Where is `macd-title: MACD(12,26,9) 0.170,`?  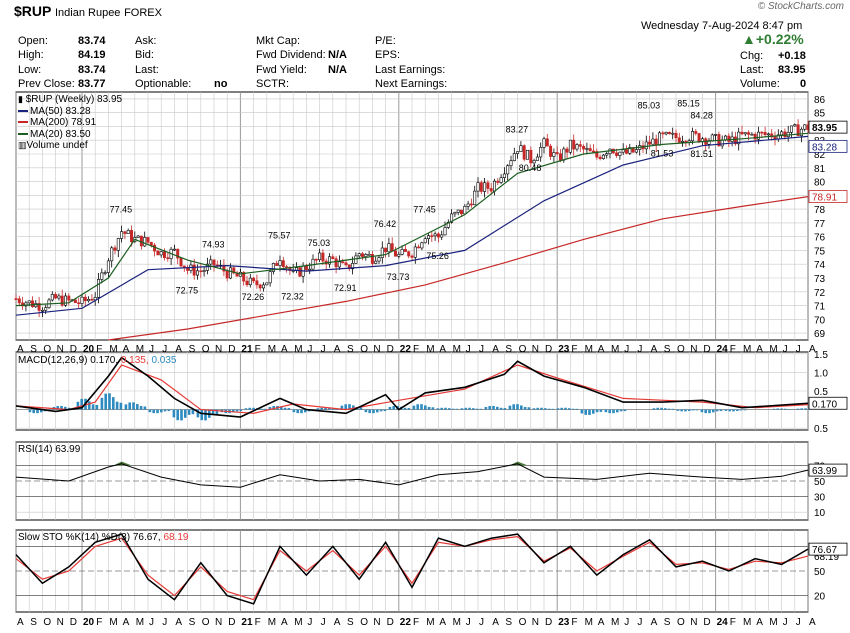 macd-title: MACD(12,26,9) 0.170, is located at coordinates (68, 360).